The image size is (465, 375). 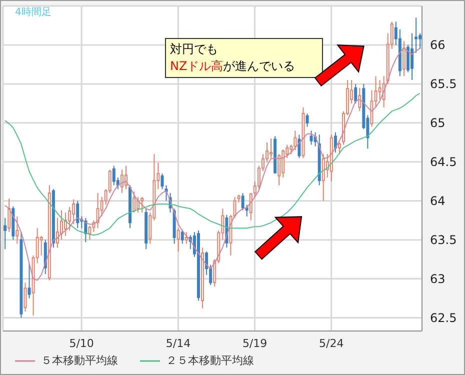 I want to click on annotation: NZドル高, so click(x=197, y=66).